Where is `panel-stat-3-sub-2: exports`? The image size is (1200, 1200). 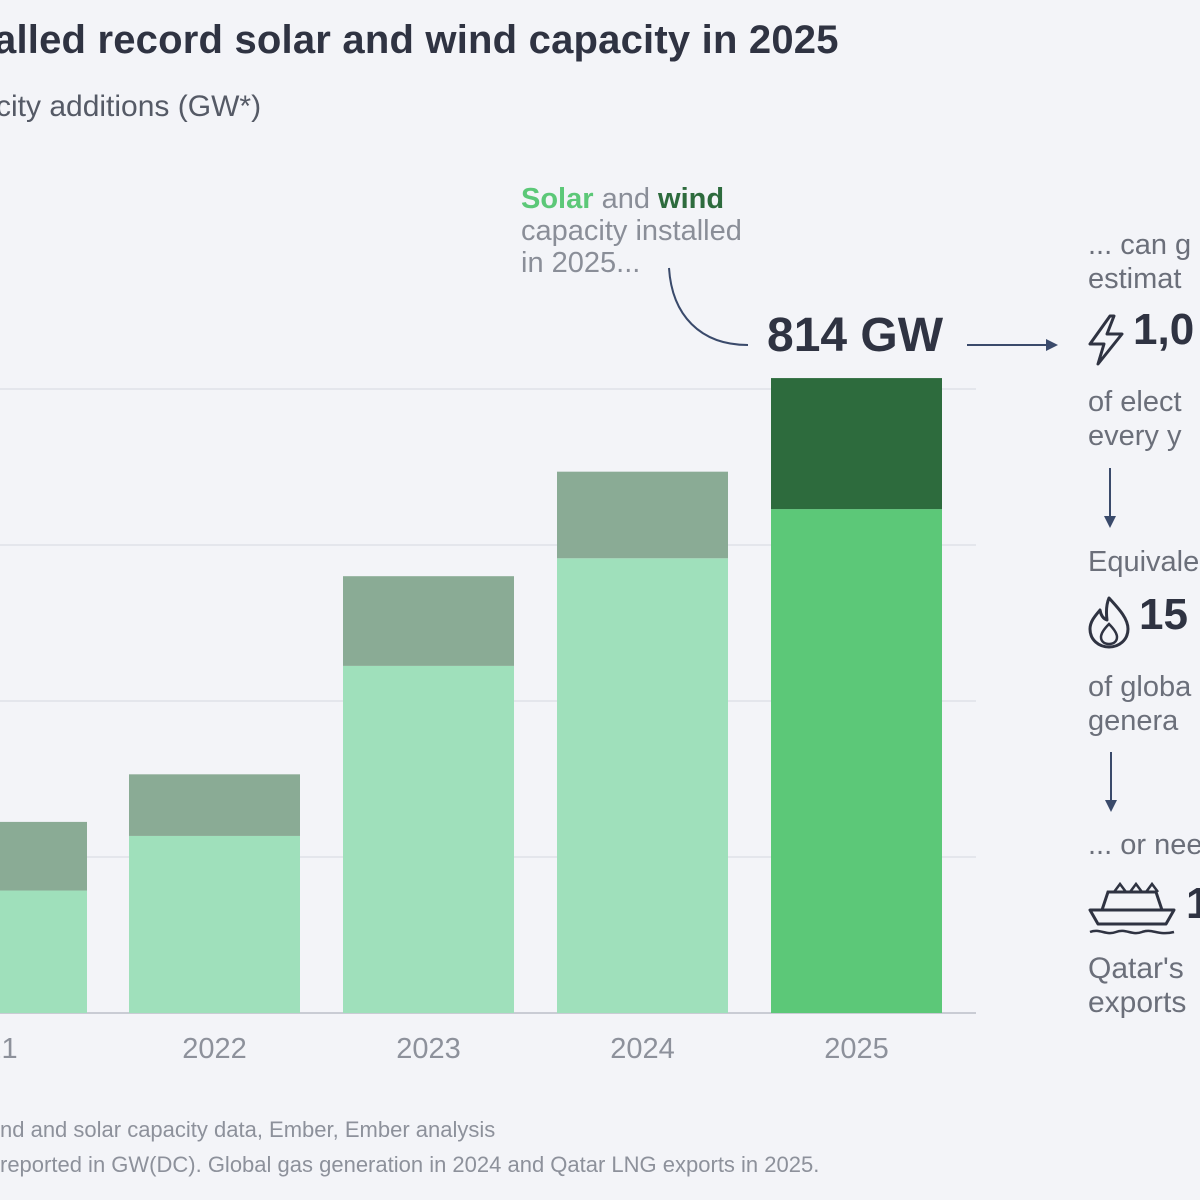
panel-stat-3-sub-2: exports is located at coordinates (1137, 1002).